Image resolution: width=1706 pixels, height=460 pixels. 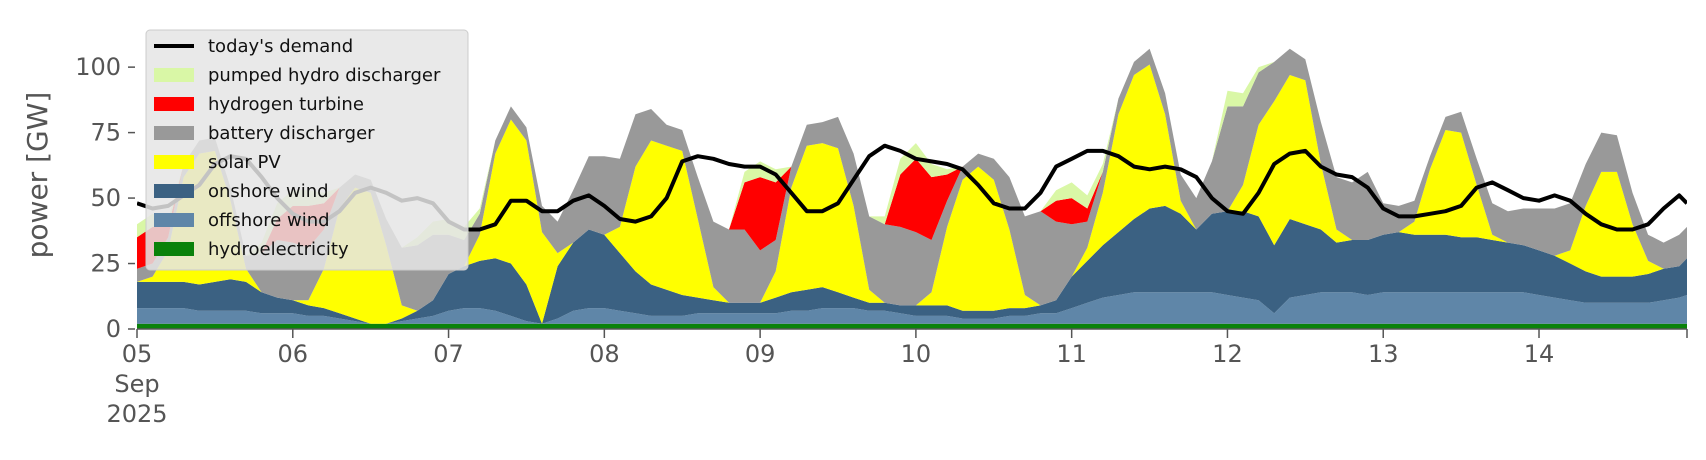 I want to click on legend-label-battery-discharger: battery discharger, so click(x=291, y=133).